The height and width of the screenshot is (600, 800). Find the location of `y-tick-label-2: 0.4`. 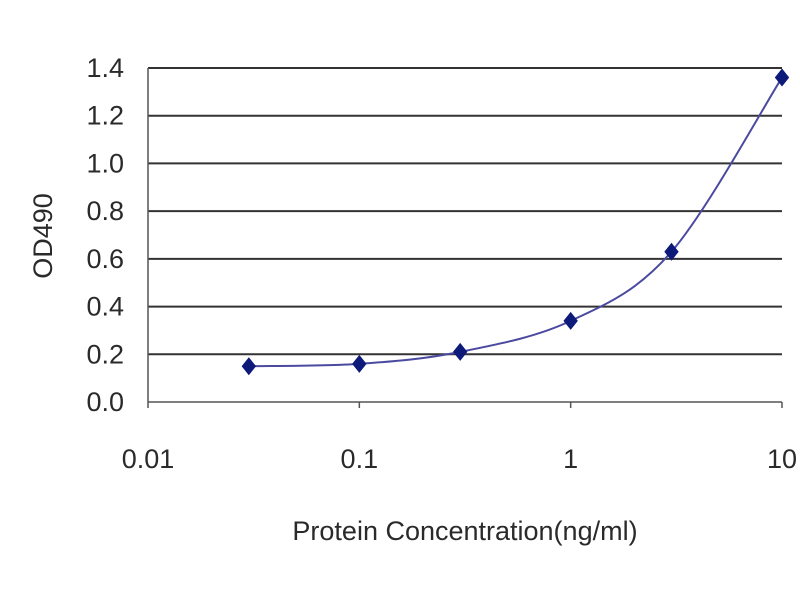

y-tick-label-2: 0.4 is located at coordinates (105, 307).